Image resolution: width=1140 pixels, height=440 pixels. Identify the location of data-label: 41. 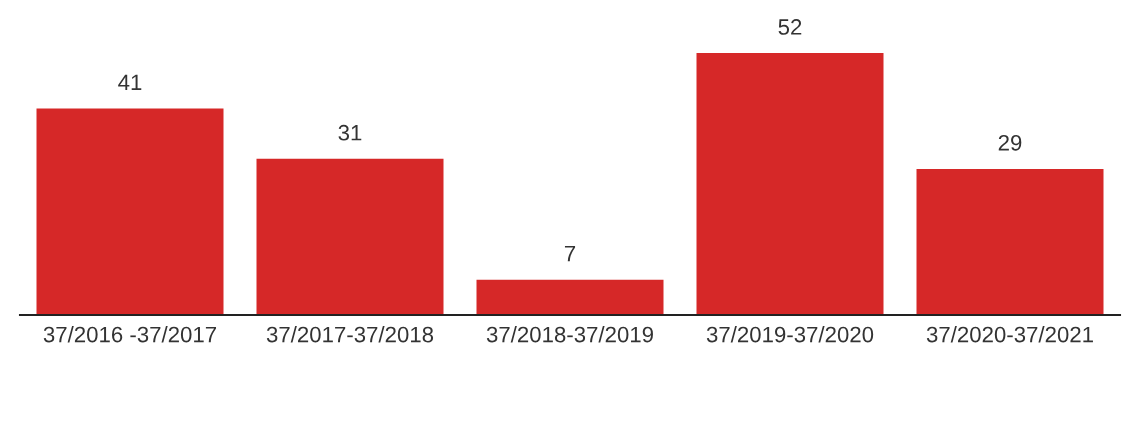
(130, 82).